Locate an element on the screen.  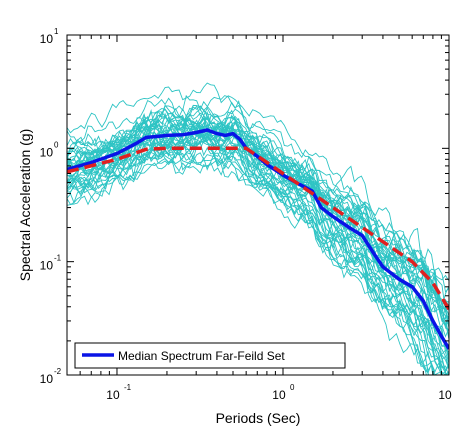
legend-box is located at coordinates (210, 355).